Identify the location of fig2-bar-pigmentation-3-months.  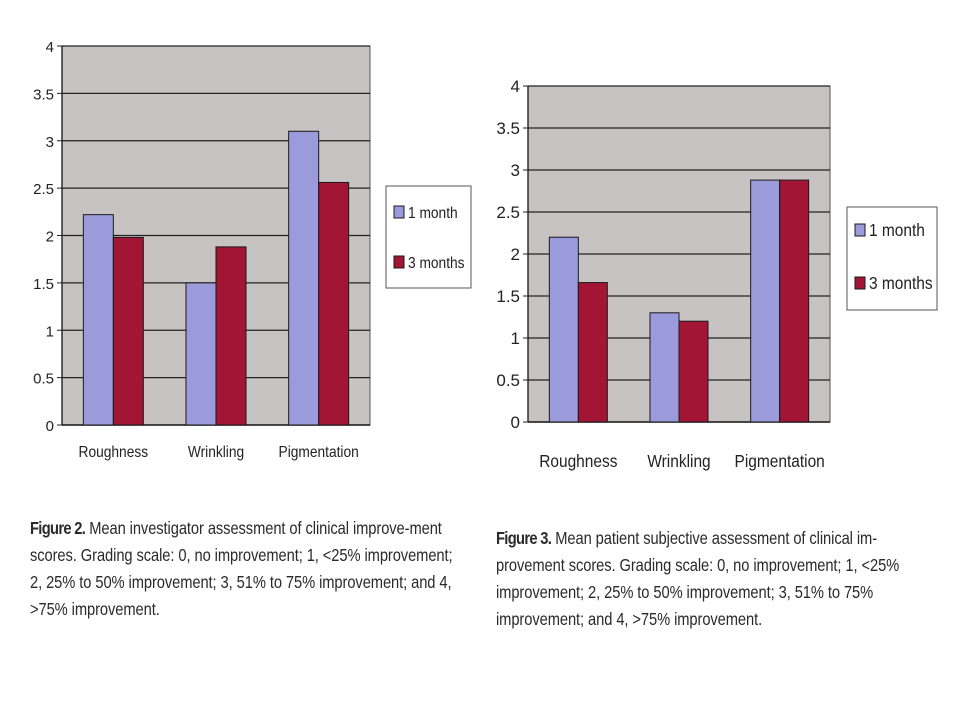
(334, 303).